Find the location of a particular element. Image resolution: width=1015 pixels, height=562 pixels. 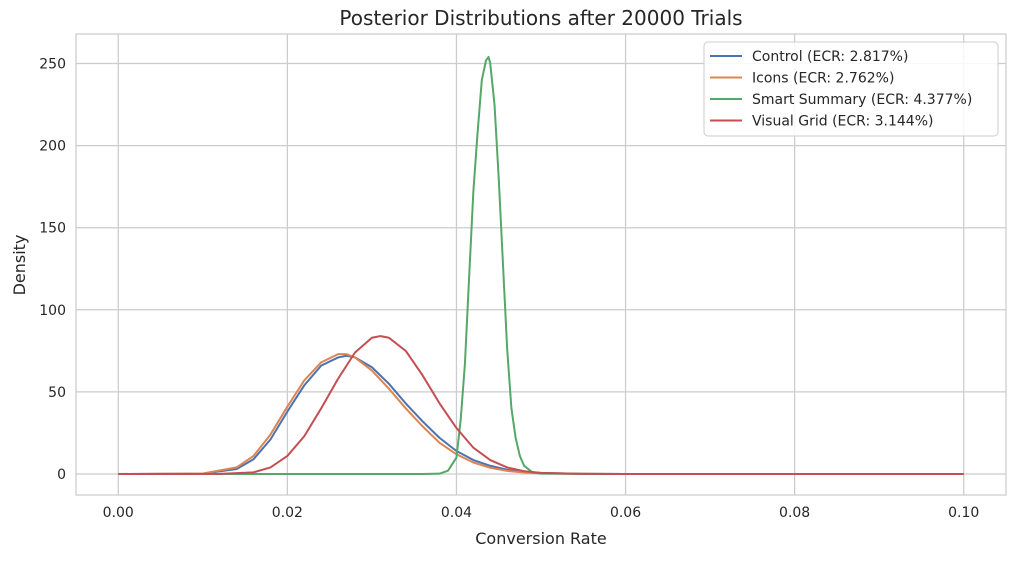

y-tick-label: 100 is located at coordinates (52, 311).